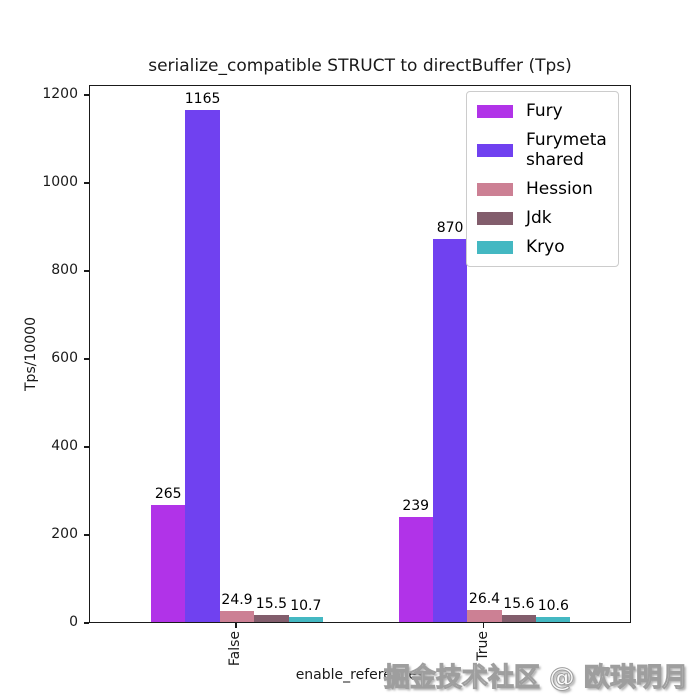 The height and width of the screenshot is (700, 700). Describe the element at coordinates (237, 616) in the screenshot. I see `bar-hession-false` at that location.